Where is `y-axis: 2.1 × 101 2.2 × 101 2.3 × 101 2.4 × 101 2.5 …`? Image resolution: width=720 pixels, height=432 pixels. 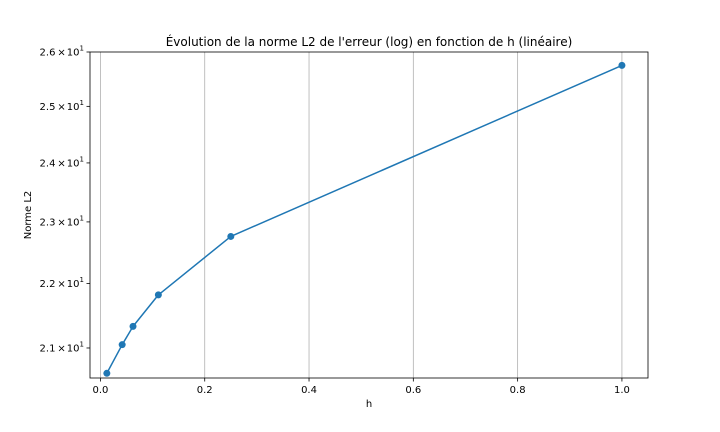 y-axis: 2.1 × 101 2.2 × 101 2.3 × 101 2.4 × 101 2.5 … is located at coordinates (65, 199).